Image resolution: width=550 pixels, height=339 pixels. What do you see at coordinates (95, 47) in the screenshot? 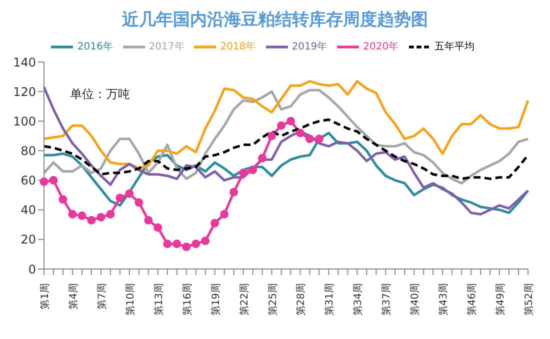
I see `legend-label: 2016年` at bounding box center [95, 47].